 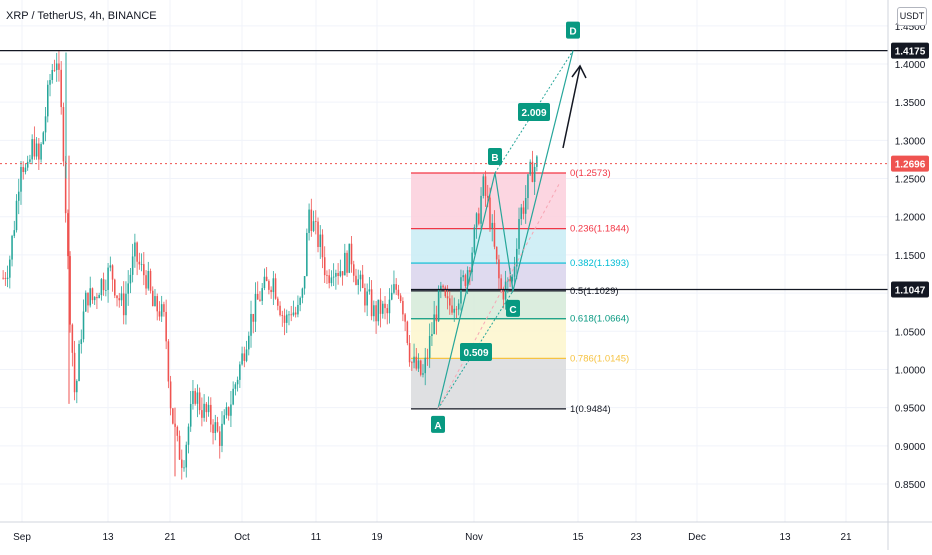 What do you see at coordinates (636, 537) in the screenshot?
I see `x-tick-label: 23` at bounding box center [636, 537].